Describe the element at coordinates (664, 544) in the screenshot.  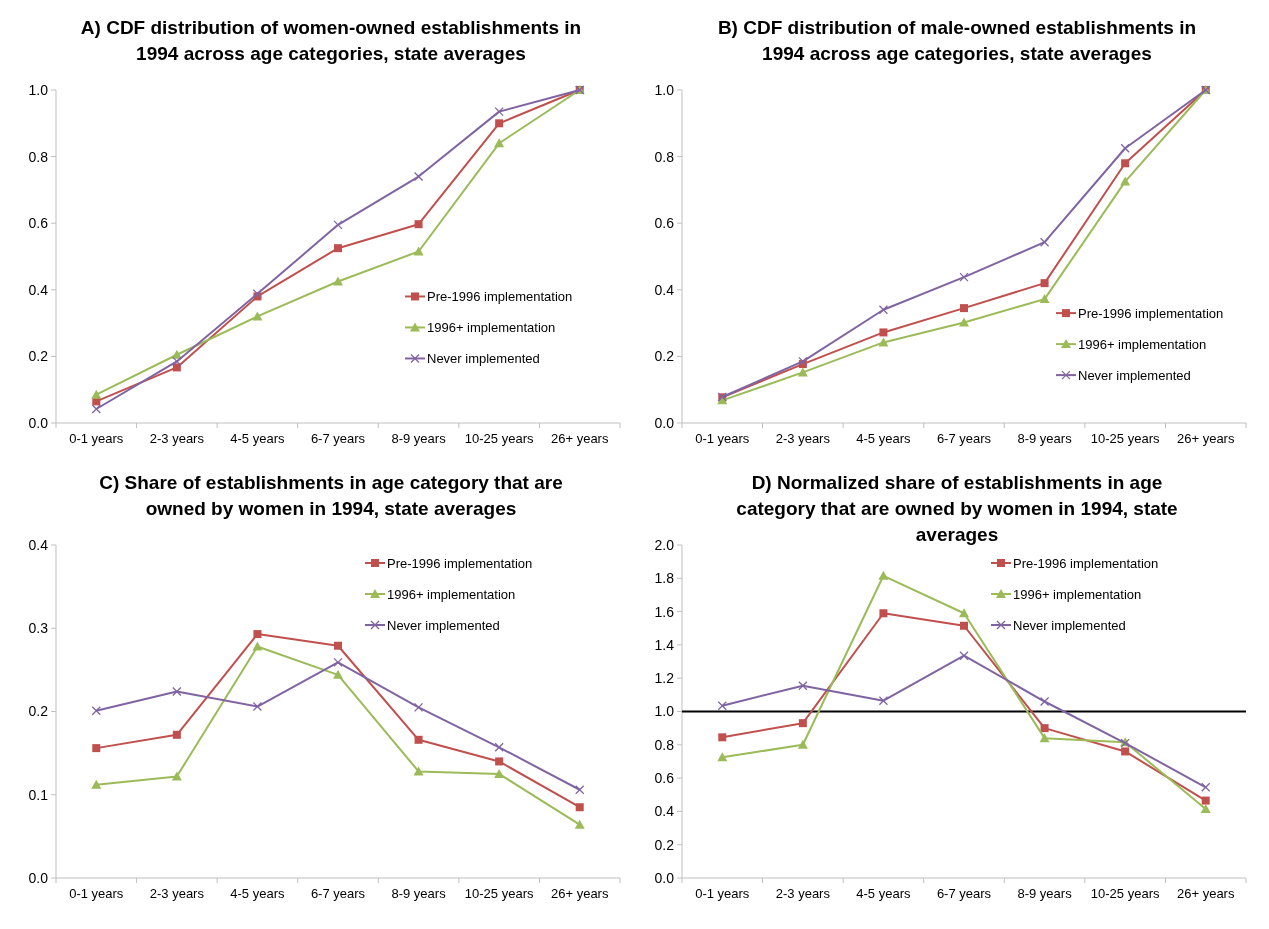
I see `y-tick-label: 2.0` at that location.